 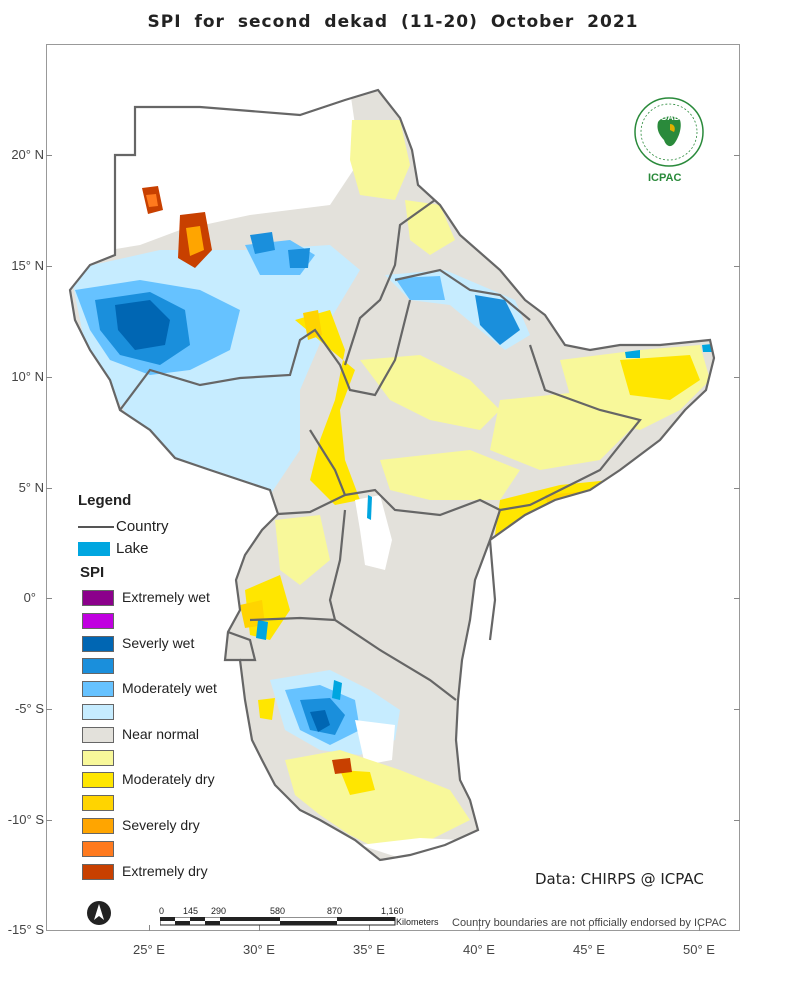 What do you see at coordinates (99, 913) in the screenshot?
I see `north-arrow-icon` at bounding box center [99, 913].